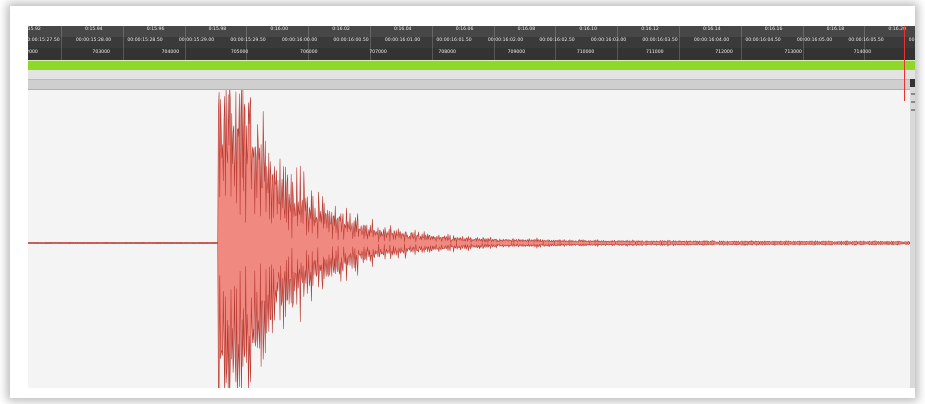 Image resolution: width=925 pixels, height=404 pixels. Describe the element at coordinates (588, 29) in the screenshot. I see `timecodes-label: 0:16.10` at that location.